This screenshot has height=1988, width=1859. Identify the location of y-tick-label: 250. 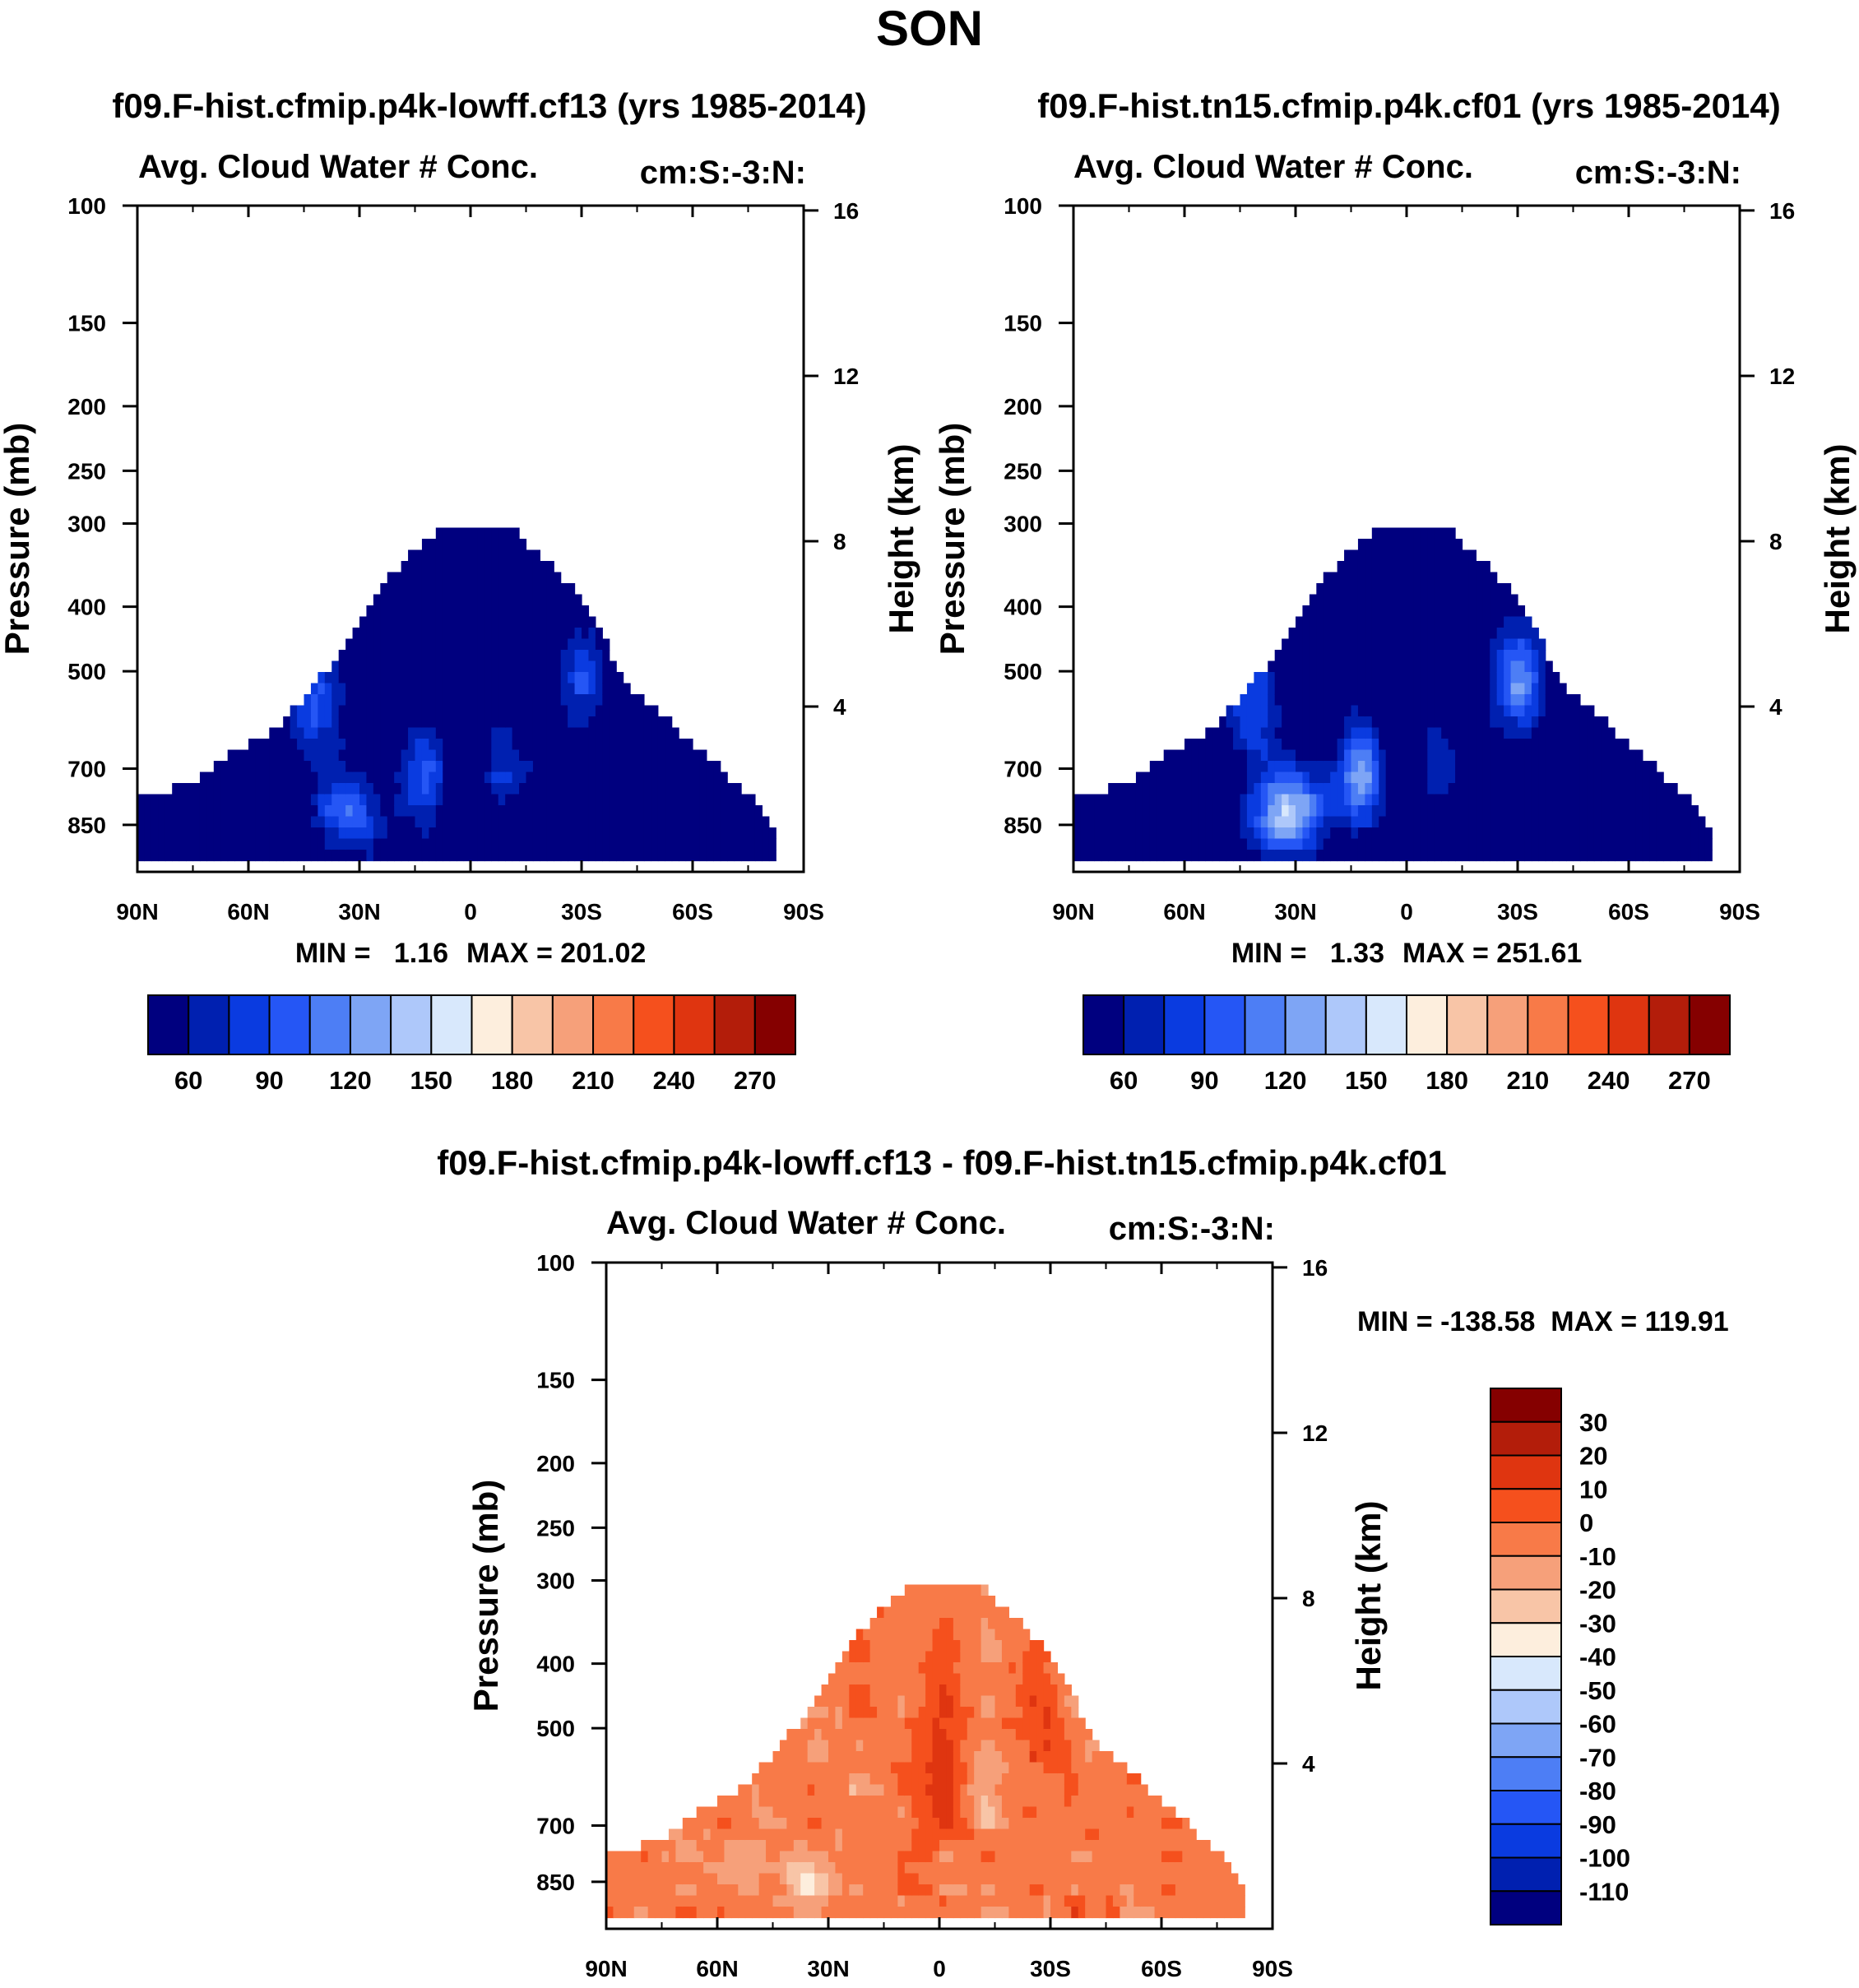
(1023, 471).